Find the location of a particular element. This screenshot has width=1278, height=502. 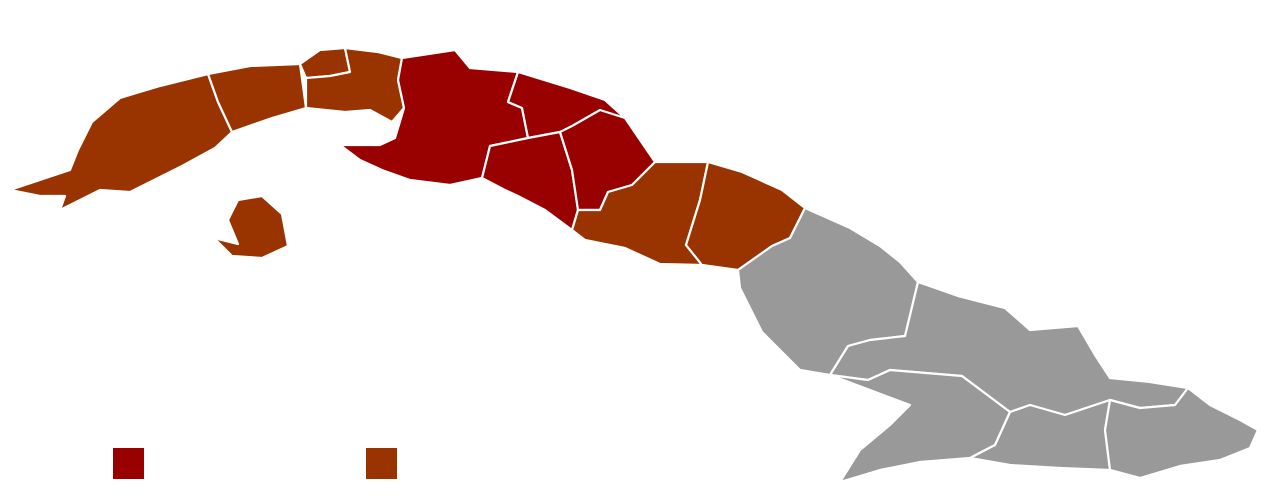

province-granma is located at coordinates (920, 426).